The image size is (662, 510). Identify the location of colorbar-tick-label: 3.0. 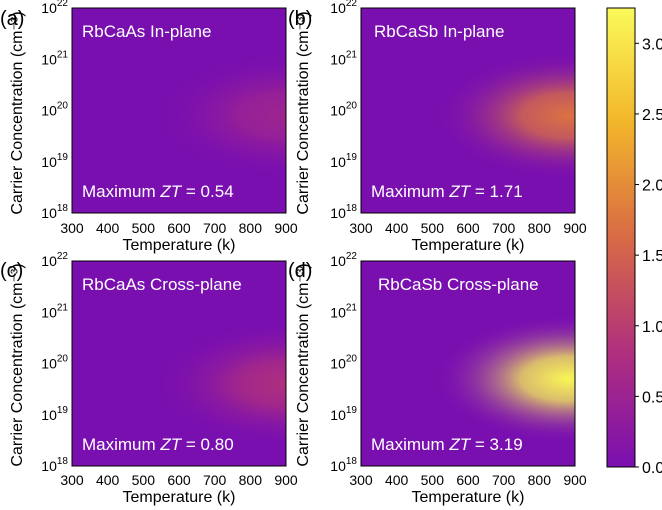
(652, 44).